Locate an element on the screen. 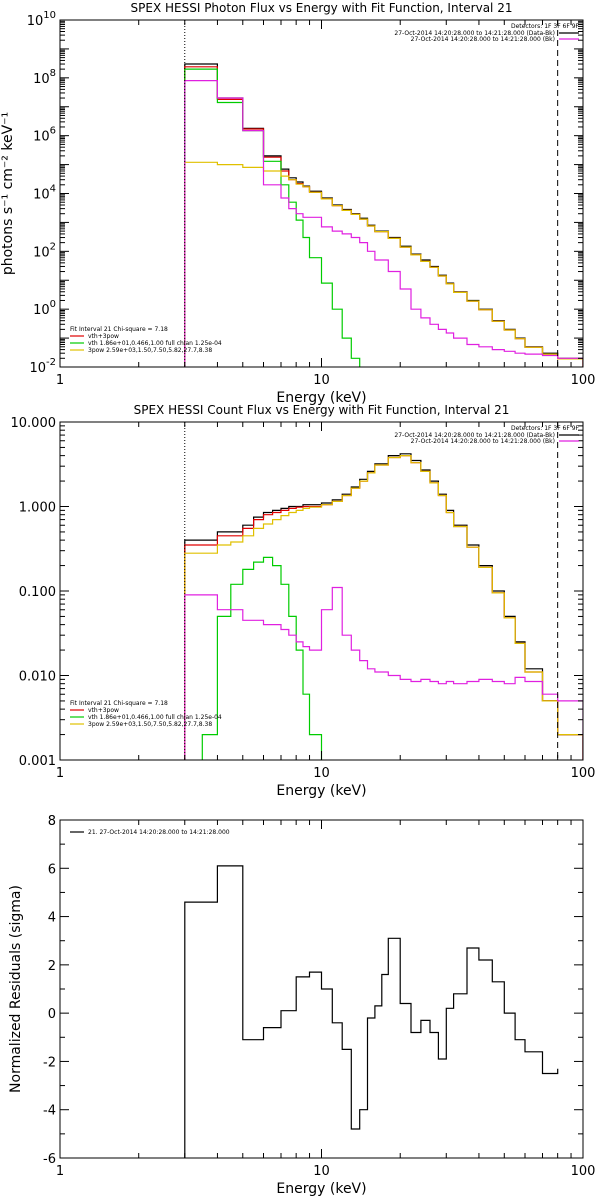 This screenshot has width=600, height=1200. y-tick-label: 2 is located at coordinates (52, 966).